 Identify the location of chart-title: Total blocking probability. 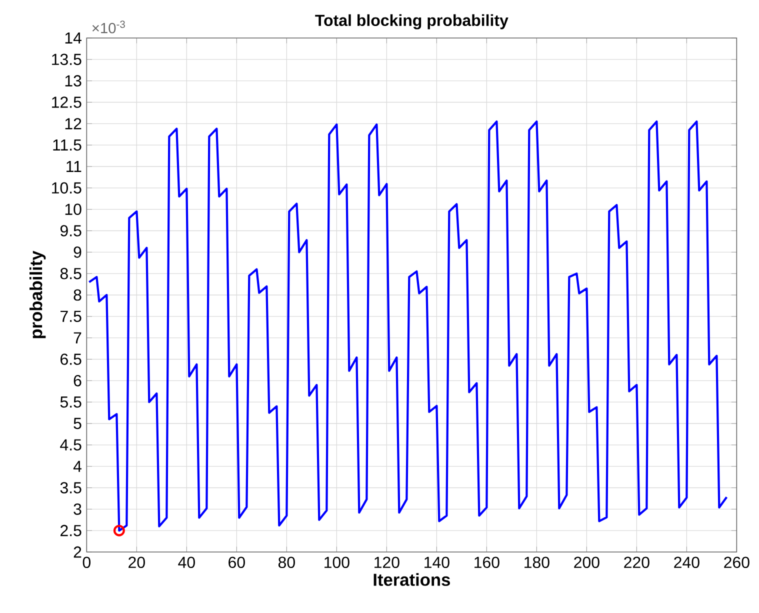
(411, 22).